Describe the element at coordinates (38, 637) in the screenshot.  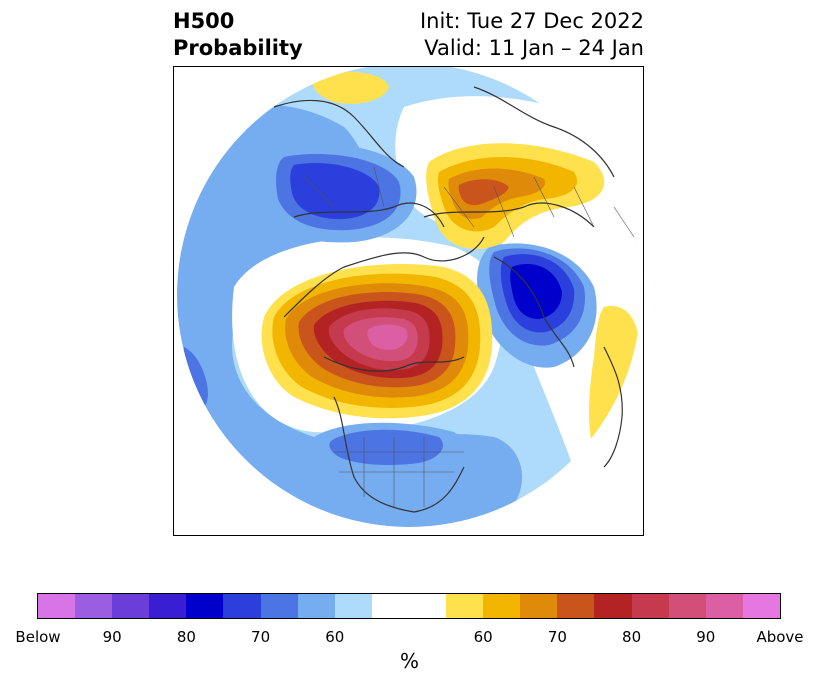
I see `colorbar-tick-label: Below` at that location.